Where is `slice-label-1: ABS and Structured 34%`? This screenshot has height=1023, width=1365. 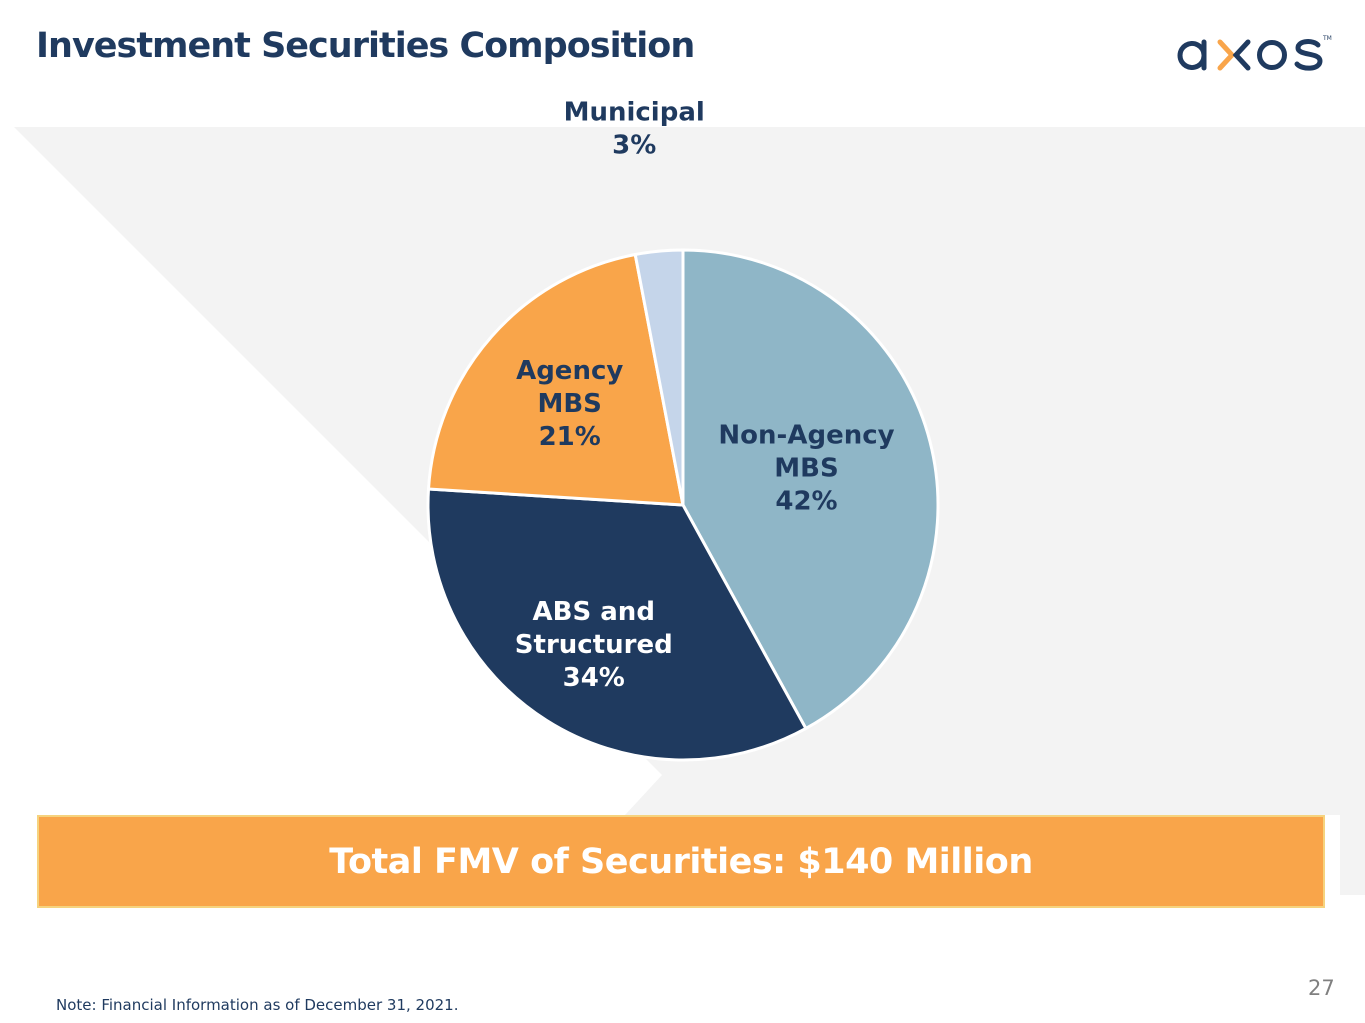 slice-label-1: ABS and Structured 34% is located at coordinates (594, 645).